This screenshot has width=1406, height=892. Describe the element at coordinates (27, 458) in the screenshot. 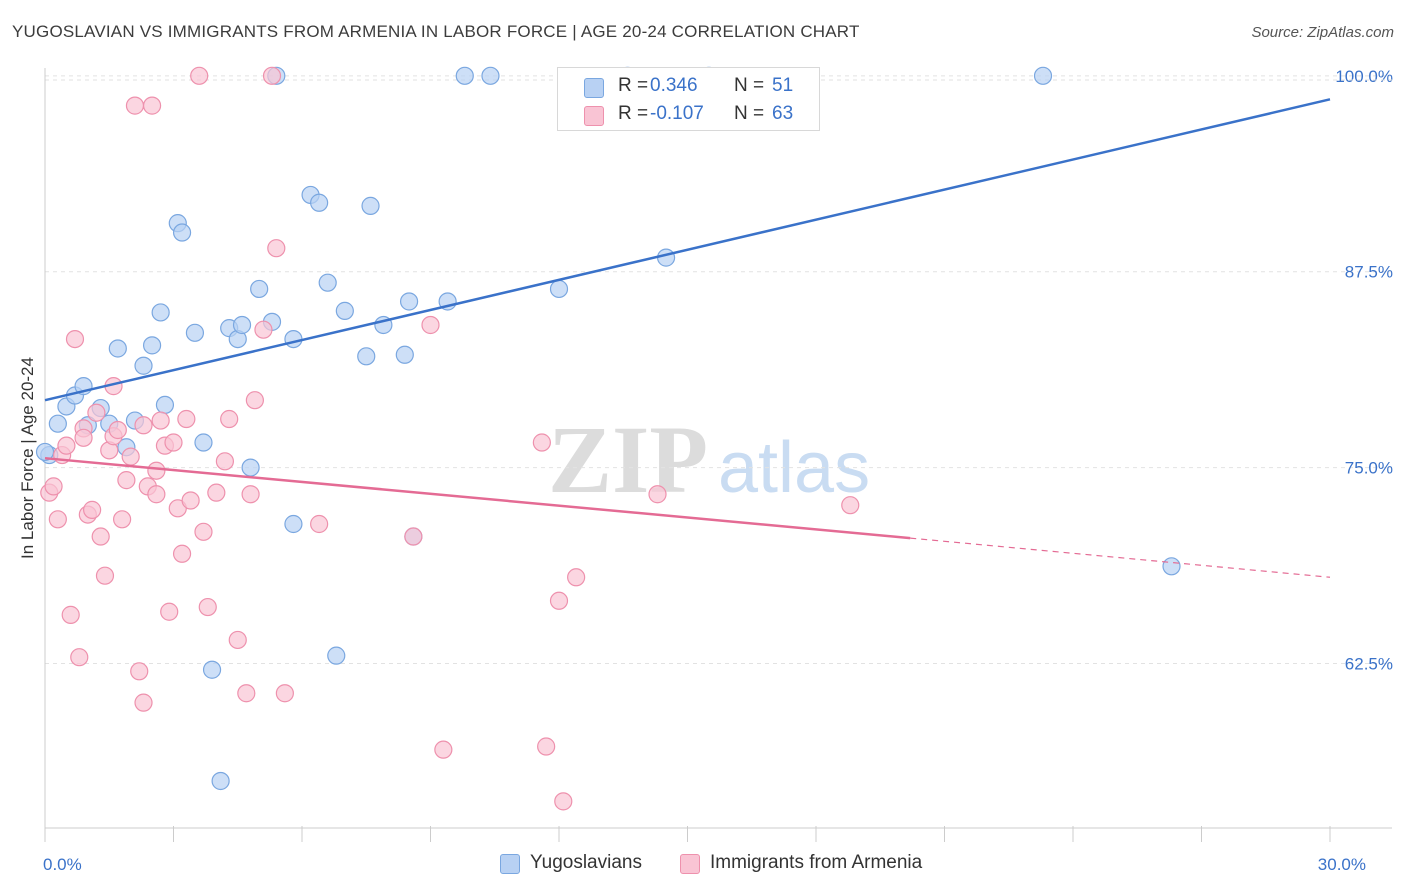

I see `y-axis-title: In Labor Force | Age 20-24` at that location.